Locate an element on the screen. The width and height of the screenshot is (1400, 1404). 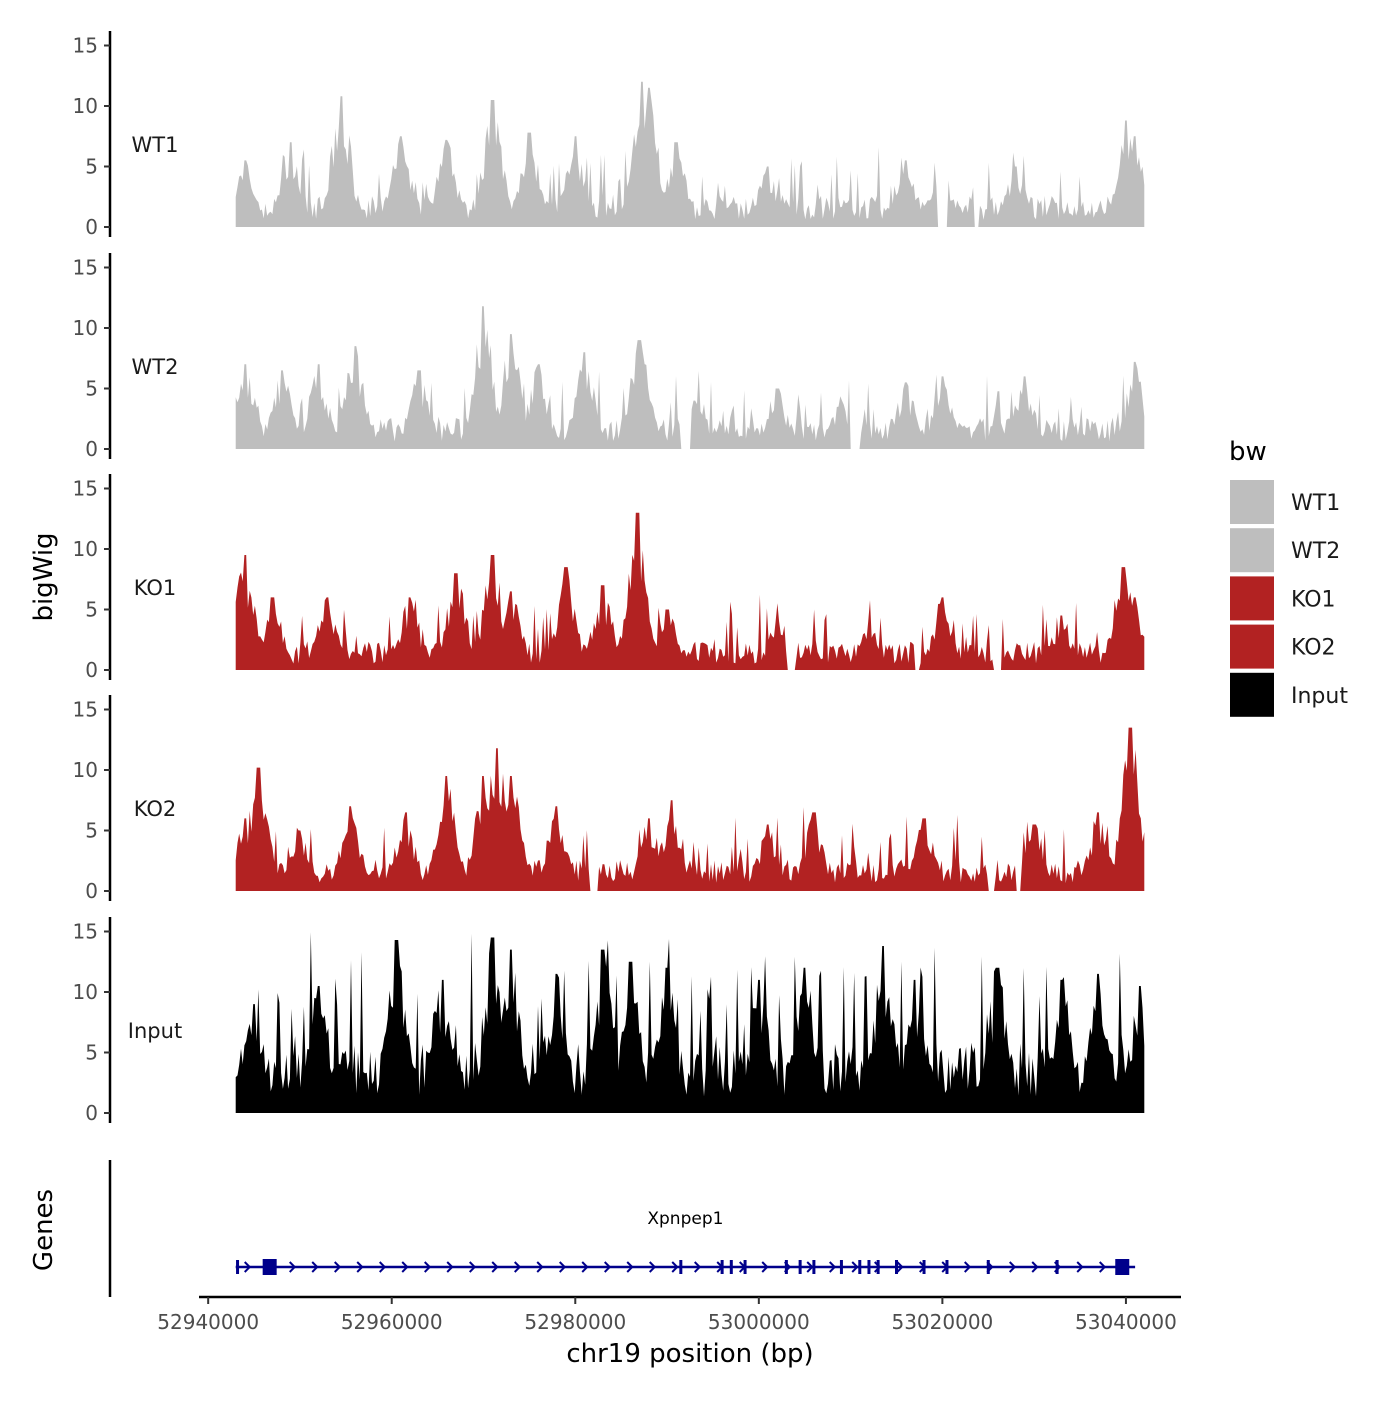
track-WT1: 0 5 10 15 WT1 is located at coordinates (609, 135).